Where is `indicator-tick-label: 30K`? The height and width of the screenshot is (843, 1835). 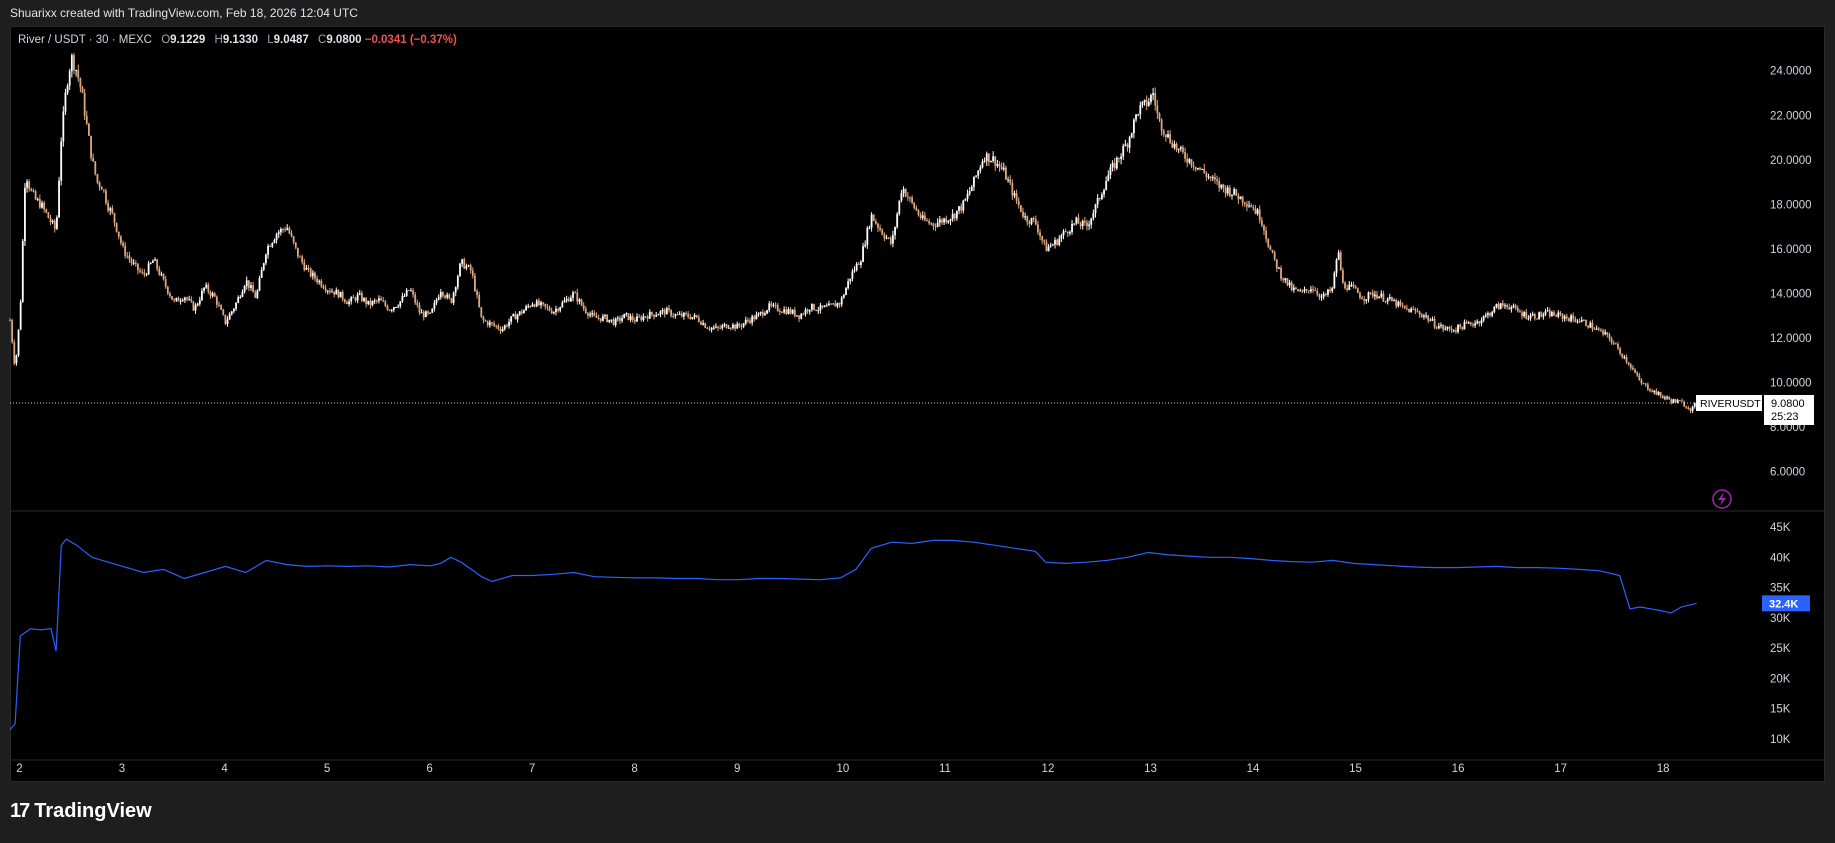
indicator-tick-label: 30K is located at coordinates (1780, 619).